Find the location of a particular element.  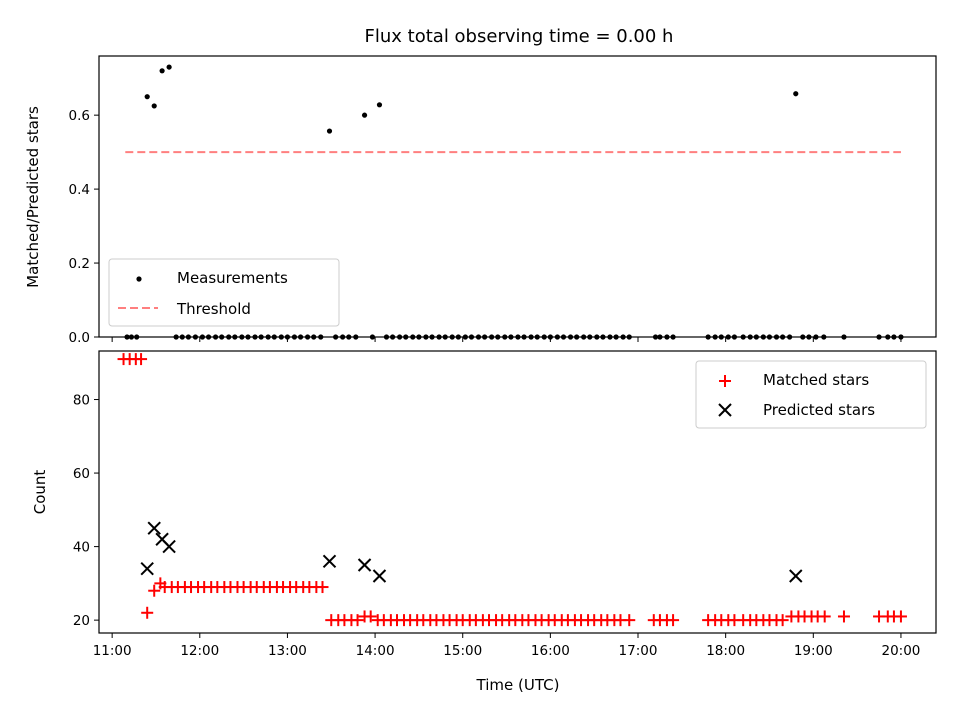

top-y-tick-label: 0.0 is located at coordinates (79, 338).